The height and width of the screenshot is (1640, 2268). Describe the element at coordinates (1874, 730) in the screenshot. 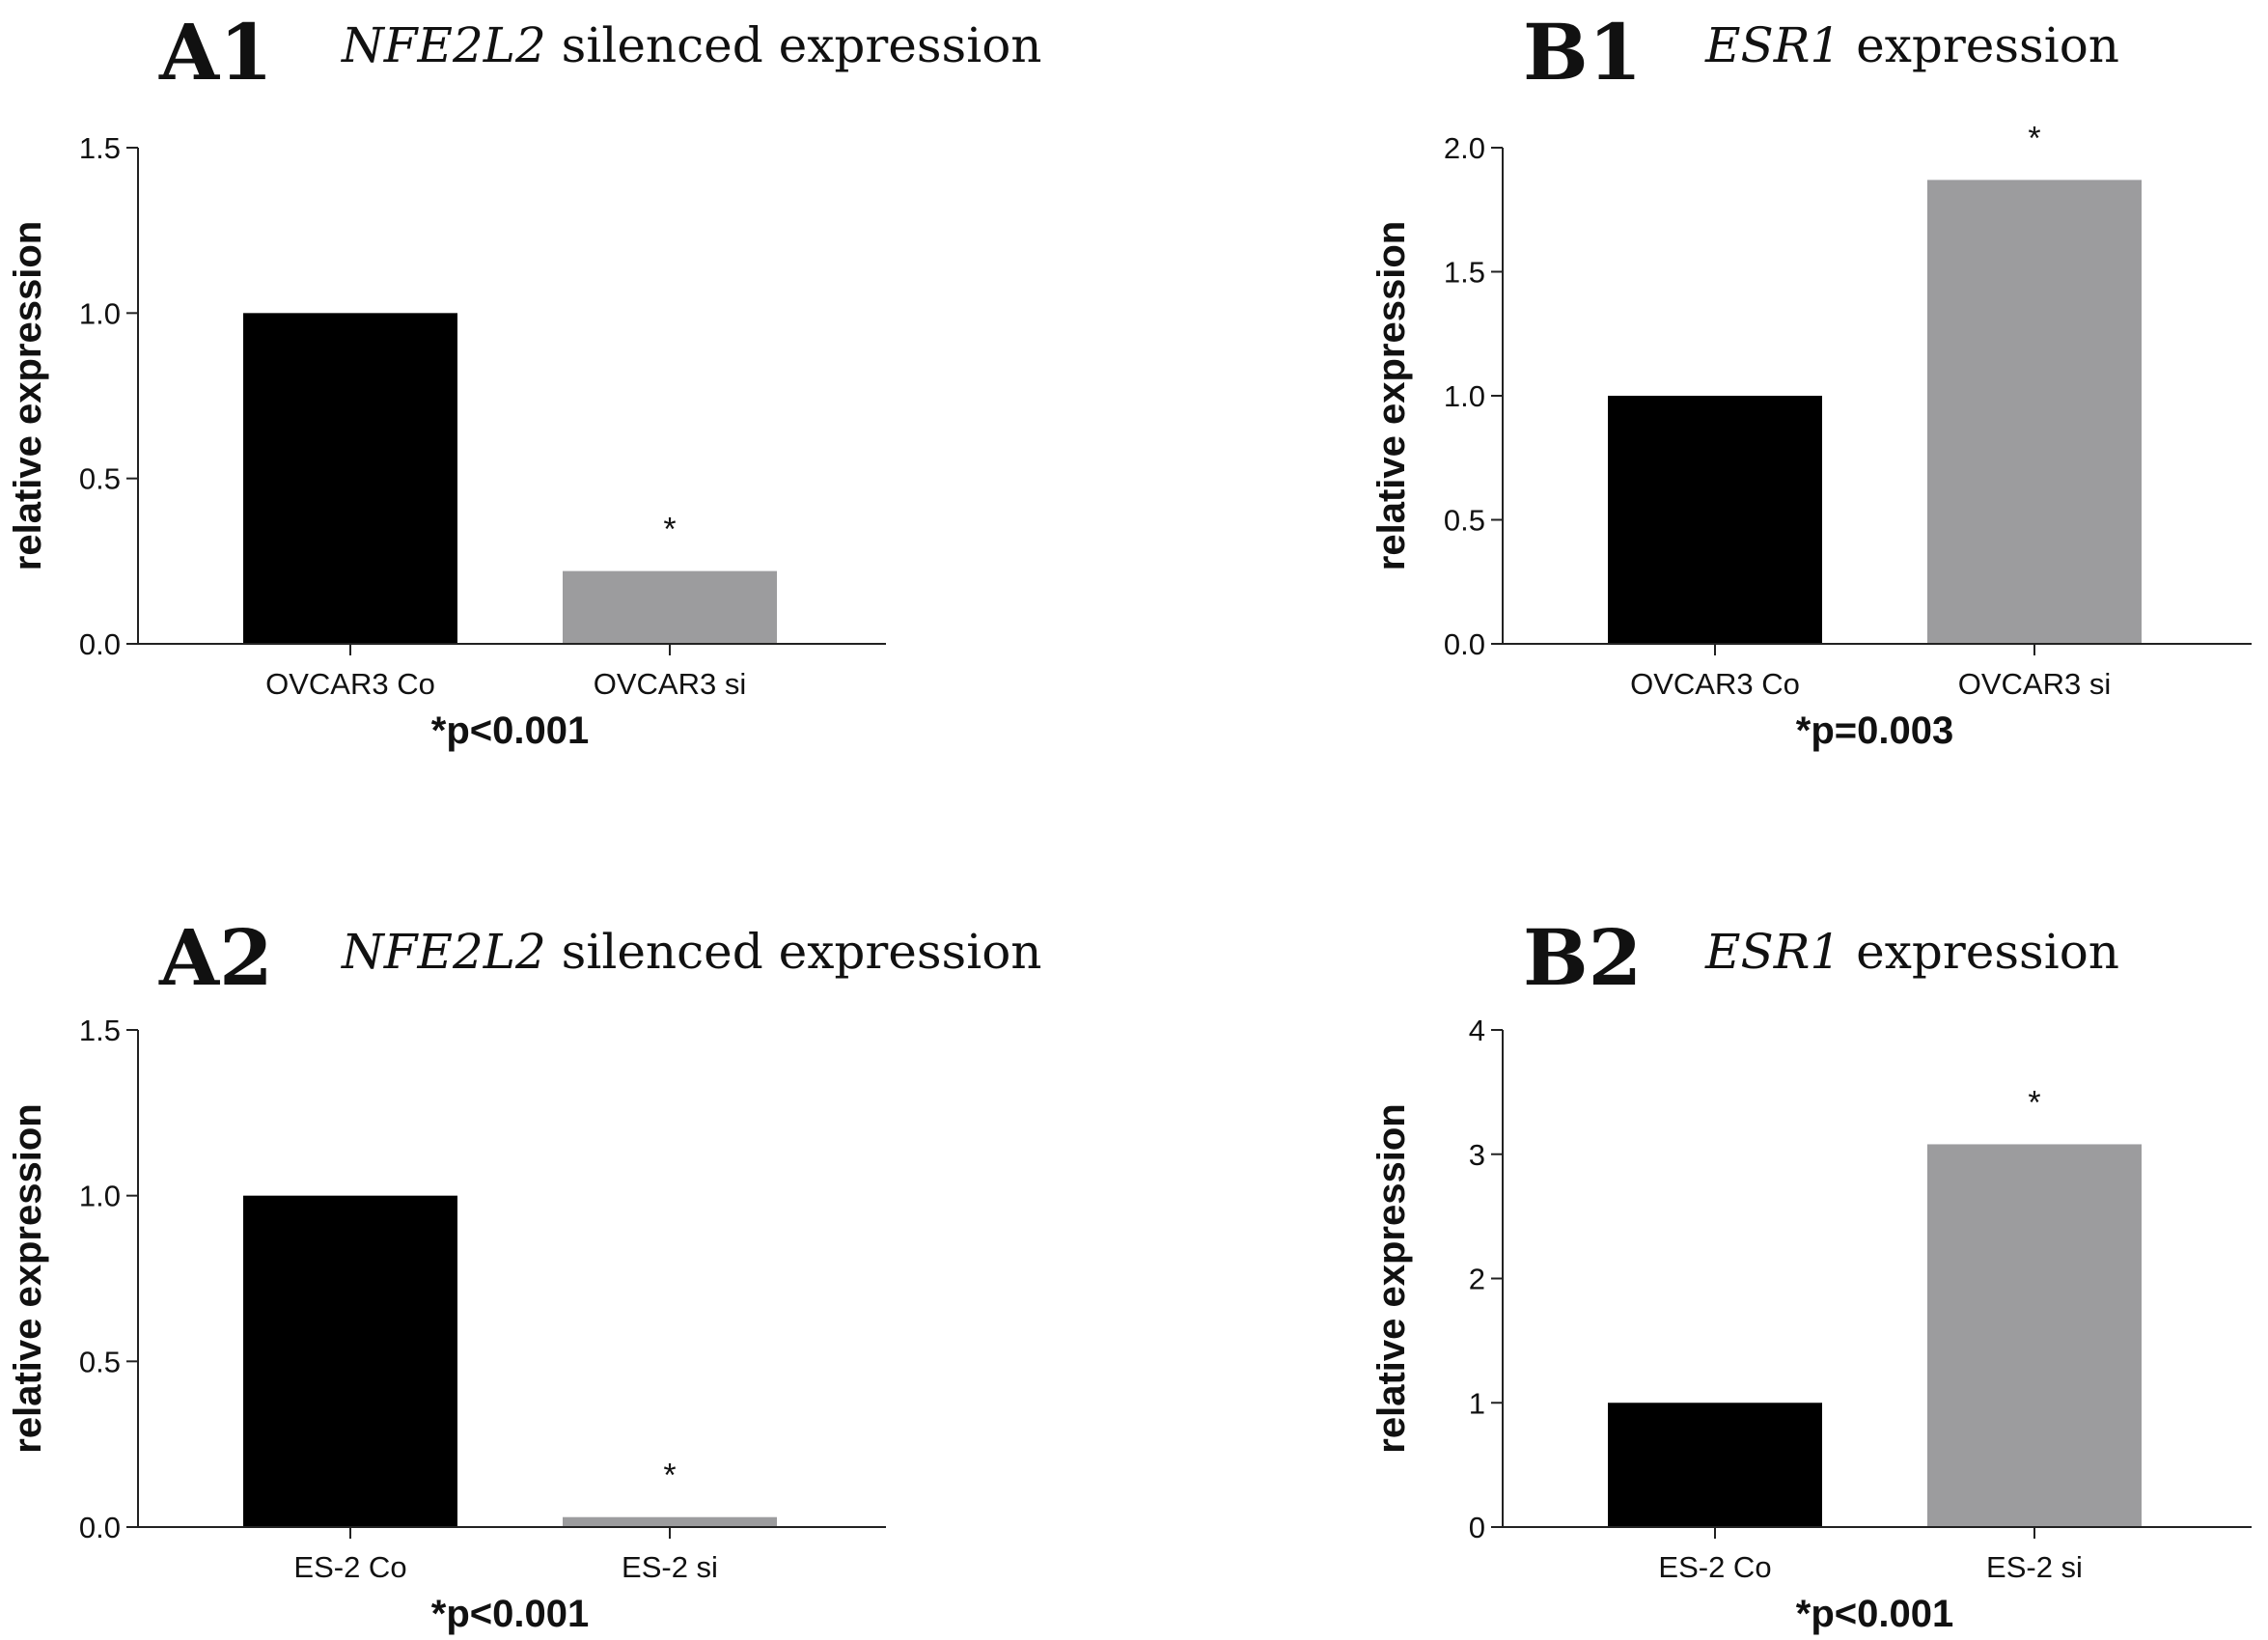

I see `p-value-label: *p=0.003` at that location.